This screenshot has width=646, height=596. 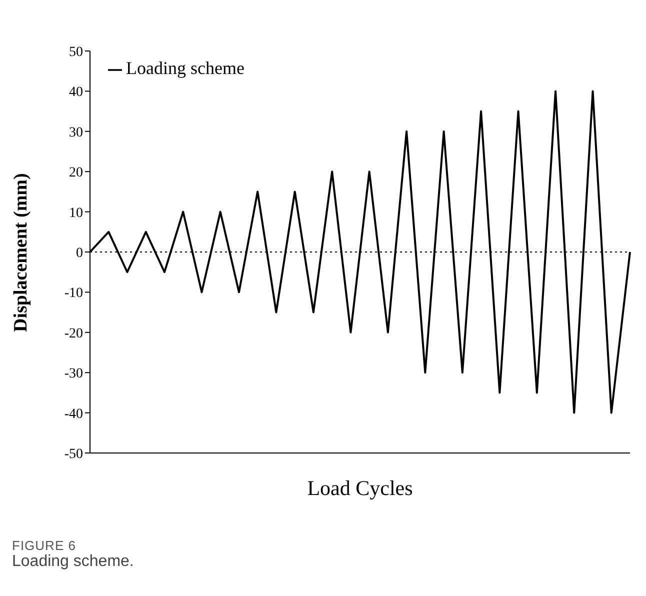 I want to click on y-axis-title: Displacement (mm), so click(x=21, y=252).